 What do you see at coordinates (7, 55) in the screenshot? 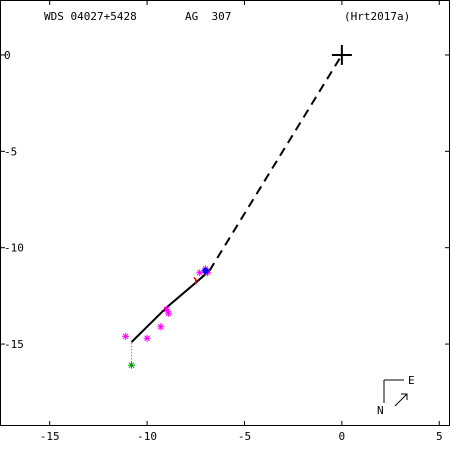
I see `y-tick-label: 0` at bounding box center [7, 55].